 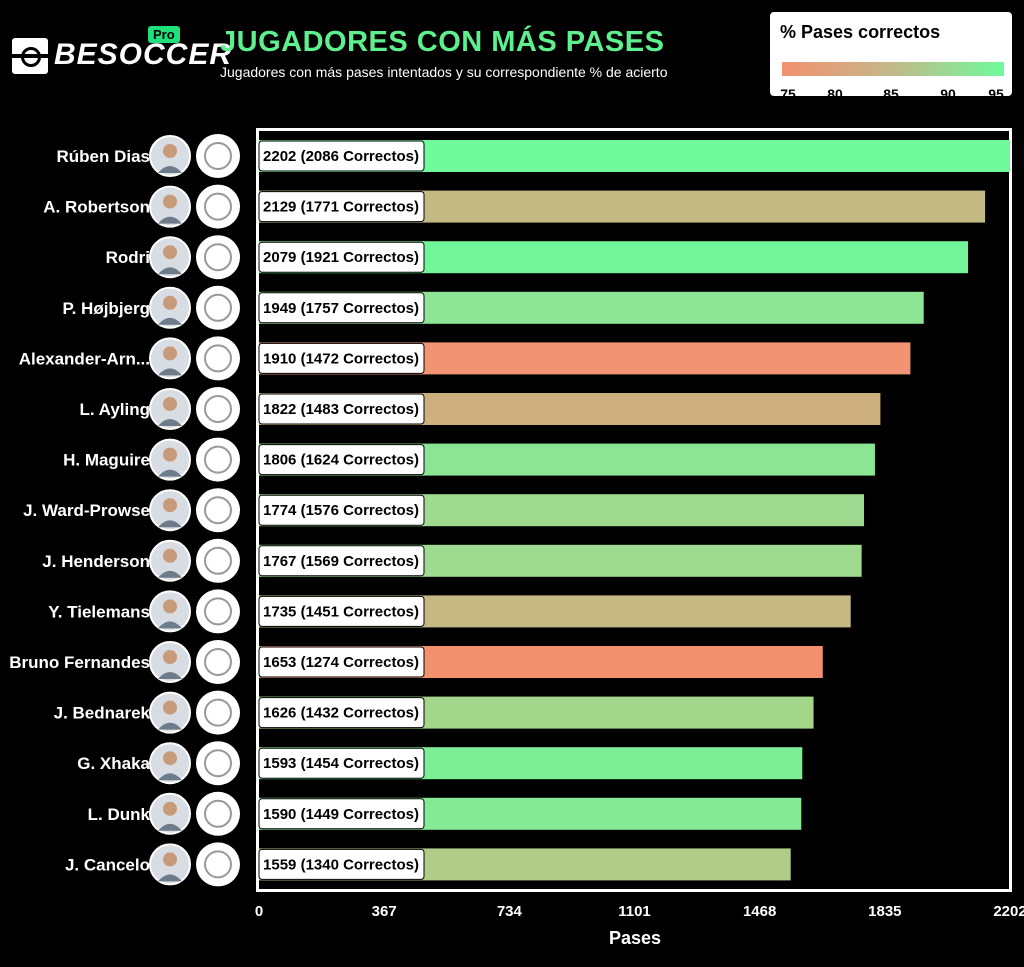 I want to click on player-name: L. Dunk, so click(x=119, y=814).